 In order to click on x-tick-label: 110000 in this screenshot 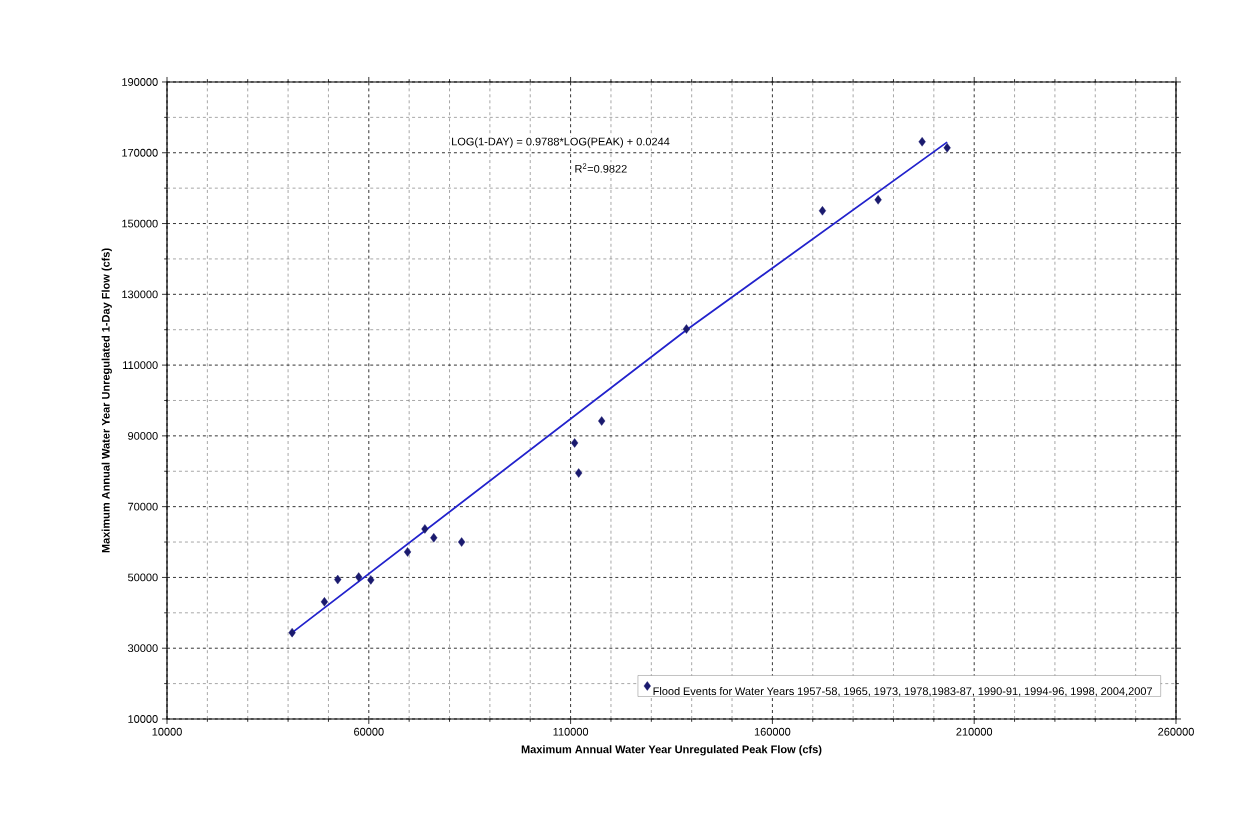, I will do `click(571, 731)`.